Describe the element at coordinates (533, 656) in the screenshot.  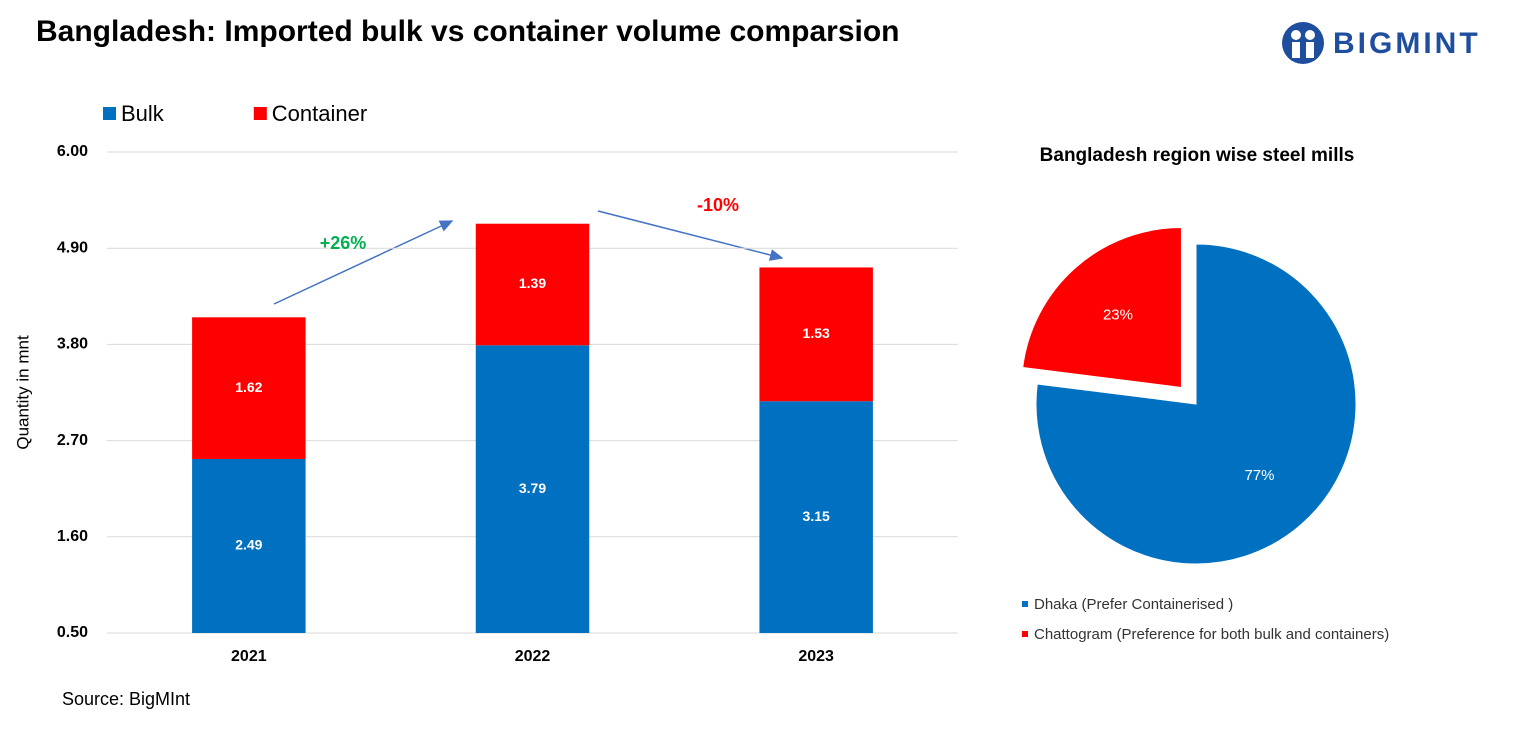
I see `x-tick-label: 2022` at that location.